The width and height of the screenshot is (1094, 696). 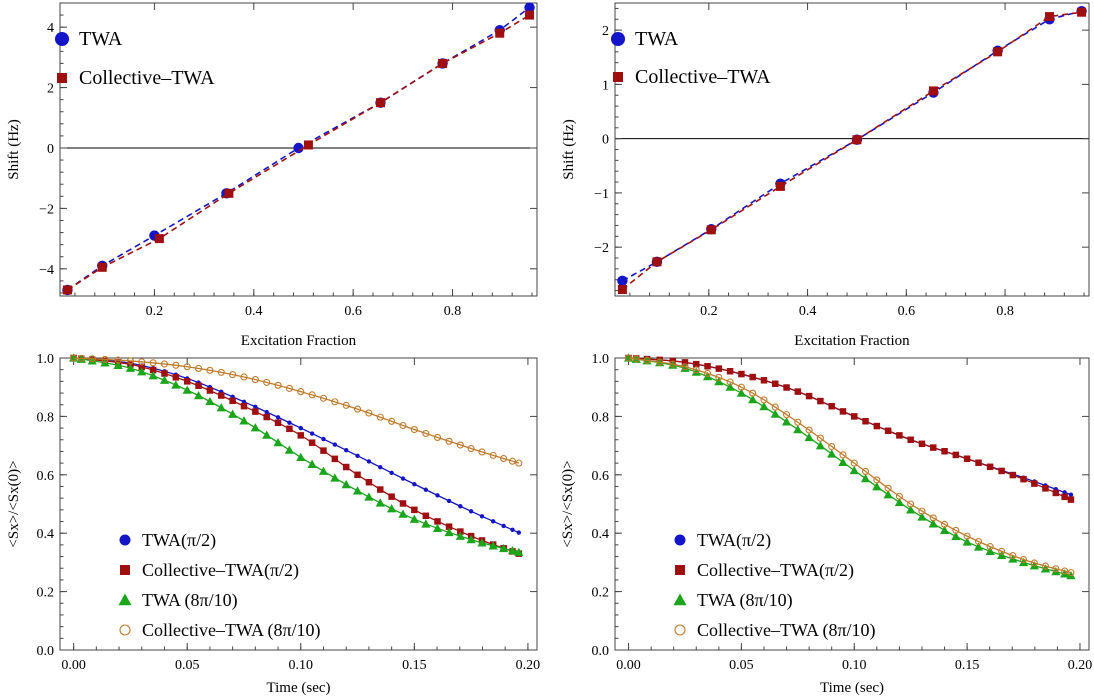 I want to click on y-tick-label: −2, so click(x=46, y=209).